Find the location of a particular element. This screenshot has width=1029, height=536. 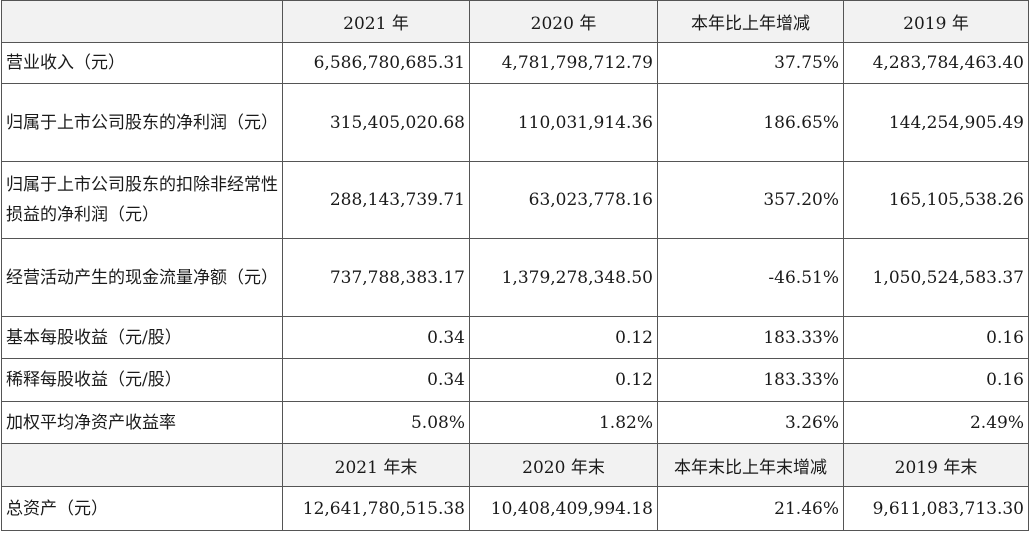

value-2019: 4,283,784,463.40 is located at coordinates (936, 63).